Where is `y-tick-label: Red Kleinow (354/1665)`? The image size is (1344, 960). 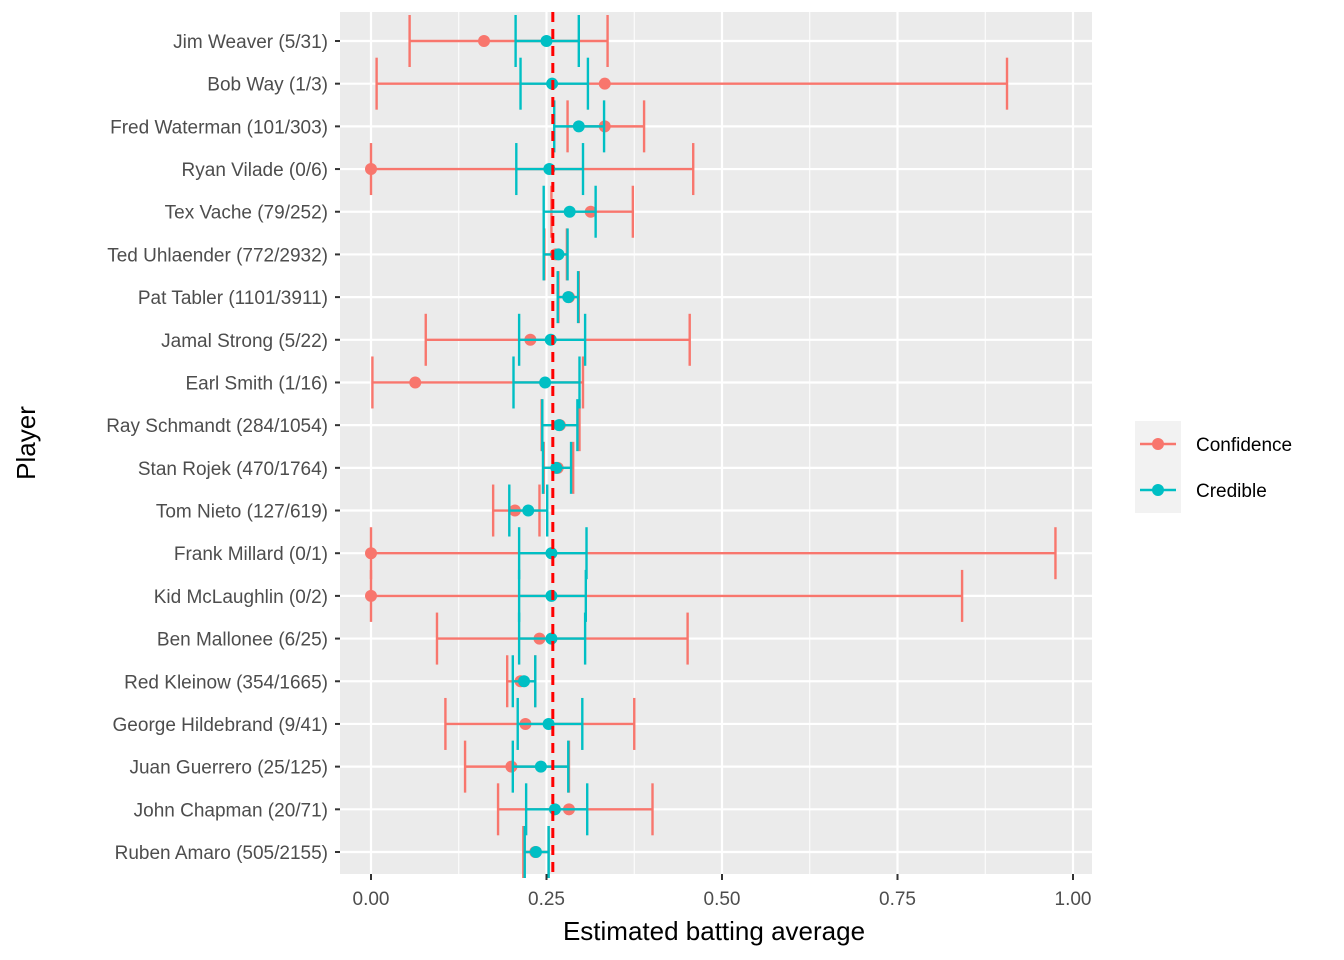 y-tick-label: Red Kleinow (354/1665) is located at coordinates (226, 682).